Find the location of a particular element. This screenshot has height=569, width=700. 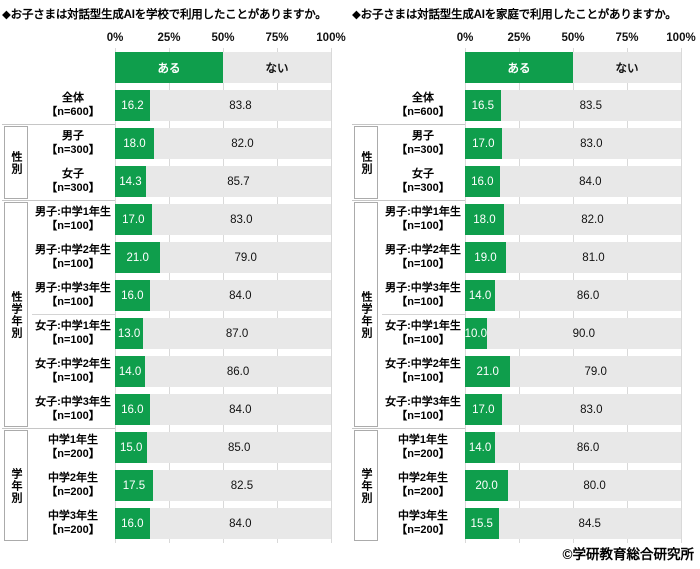

row-label: 全体 【n=600】 is located at coordinates (73, 105).